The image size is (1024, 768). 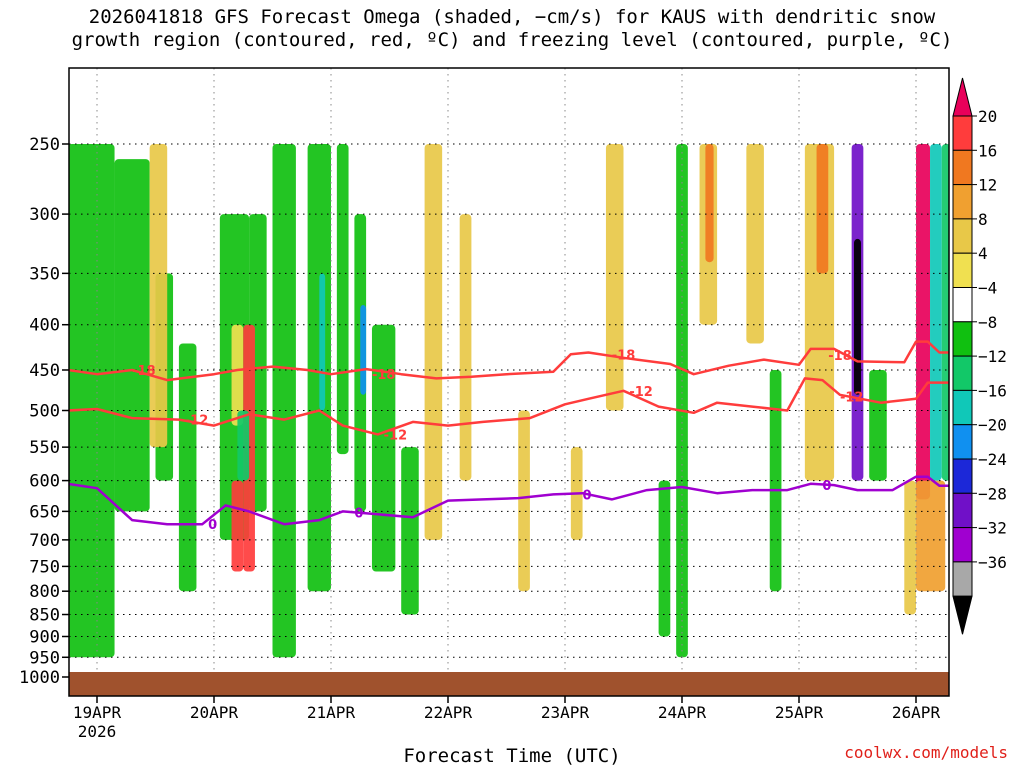 I want to click on terrain-band, so click(x=509, y=684).